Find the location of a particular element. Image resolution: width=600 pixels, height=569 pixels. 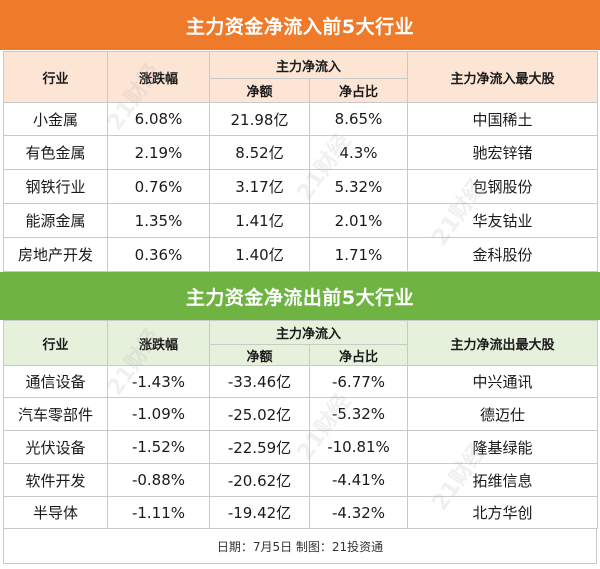

cell-change: 0.36% is located at coordinates (158, 254).